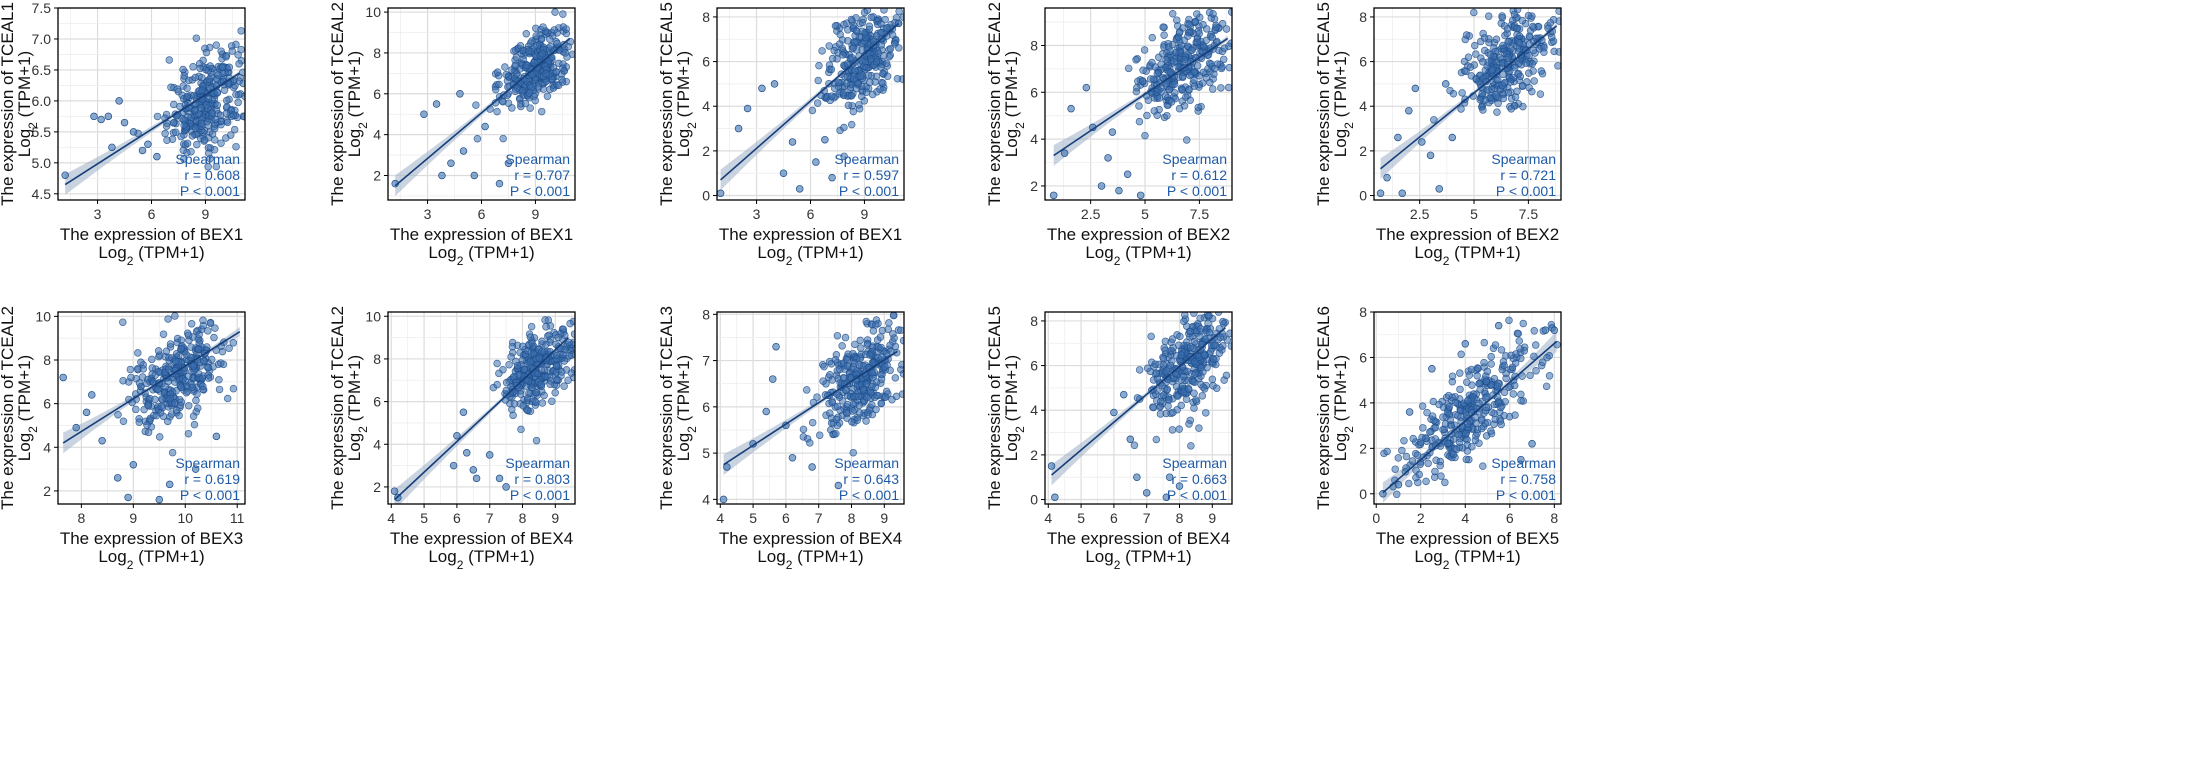 The image size is (2209, 784). What do you see at coordinates (151, 538) in the screenshot?
I see `x-axis-title: The expression of BEX3` at bounding box center [151, 538].